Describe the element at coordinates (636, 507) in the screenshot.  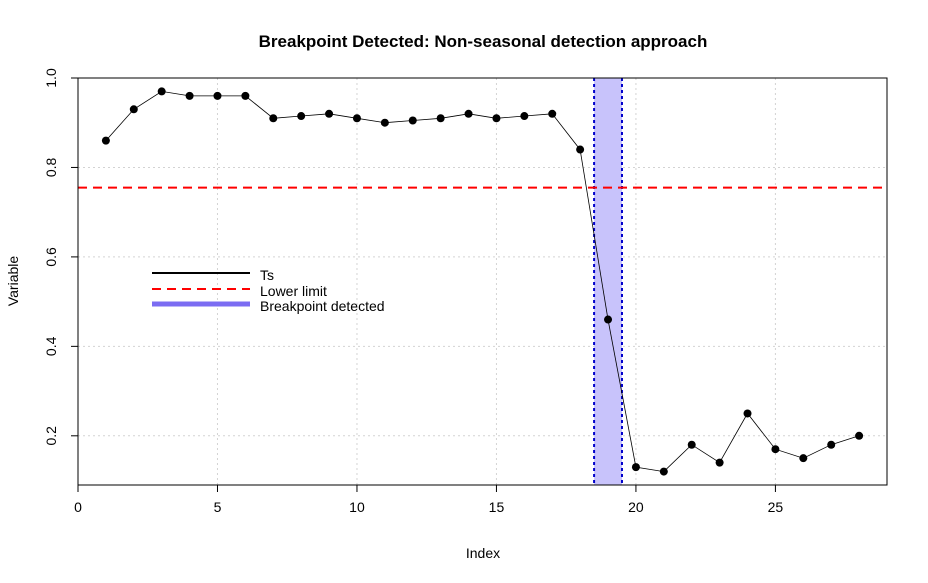
I see `x-tick-label: 20` at that location.